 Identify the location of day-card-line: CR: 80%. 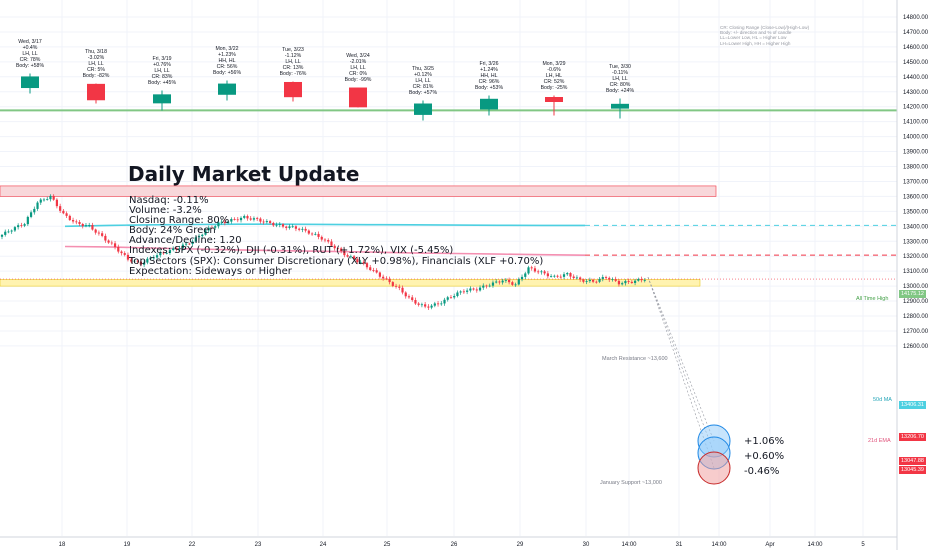
(620, 84).